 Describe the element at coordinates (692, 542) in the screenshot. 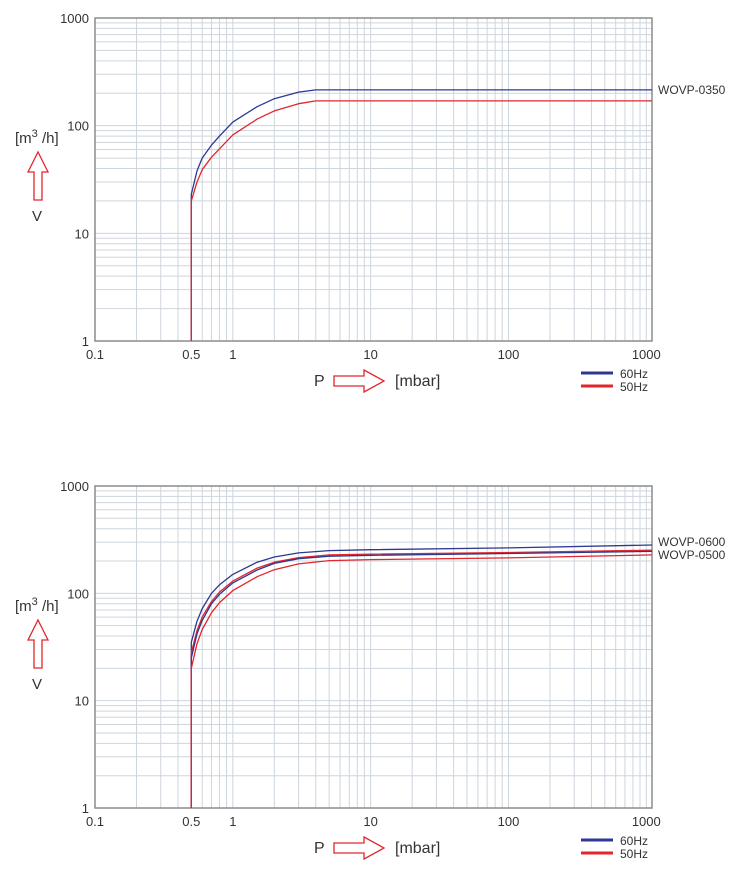

I see `model-label: WOVP-0600` at that location.